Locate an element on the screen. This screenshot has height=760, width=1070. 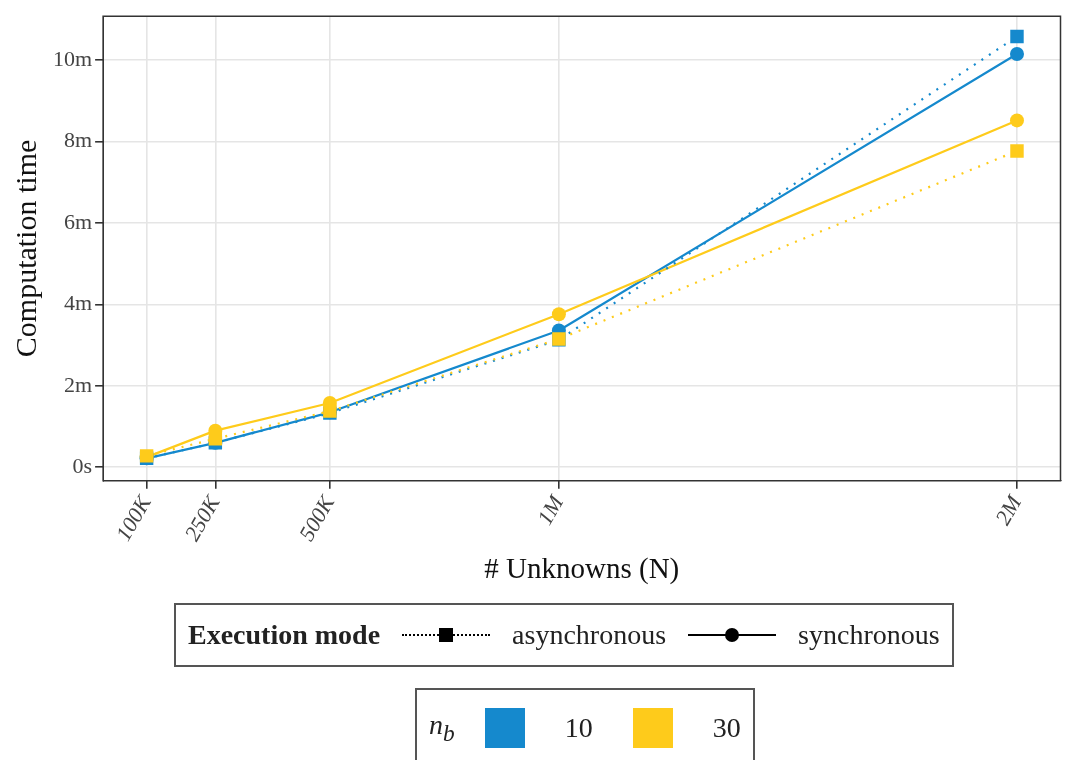
y-tick-label: 6m is located at coordinates (78, 221).